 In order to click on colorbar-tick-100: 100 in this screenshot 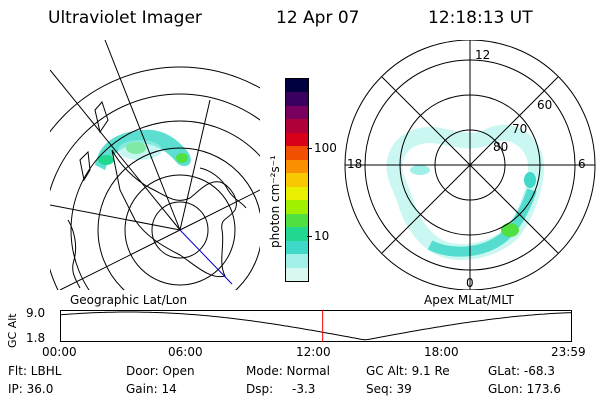, I will do `click(325, 148)`.